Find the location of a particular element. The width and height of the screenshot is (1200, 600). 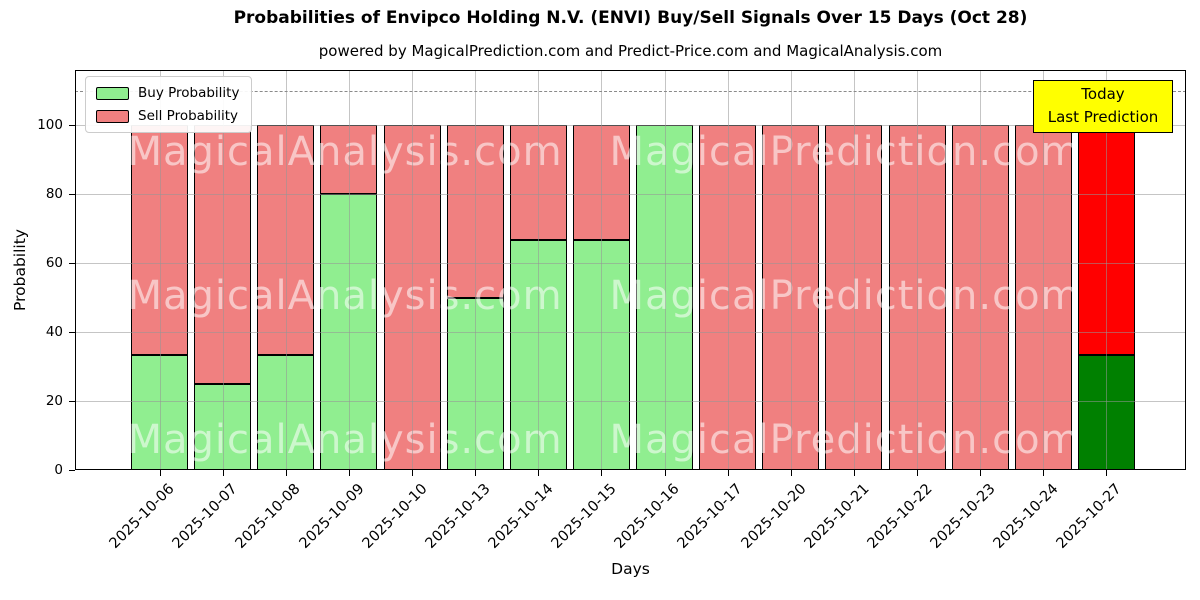

chart-legend: Buy Probability Sell Probability is located at coordinates (169, 104).